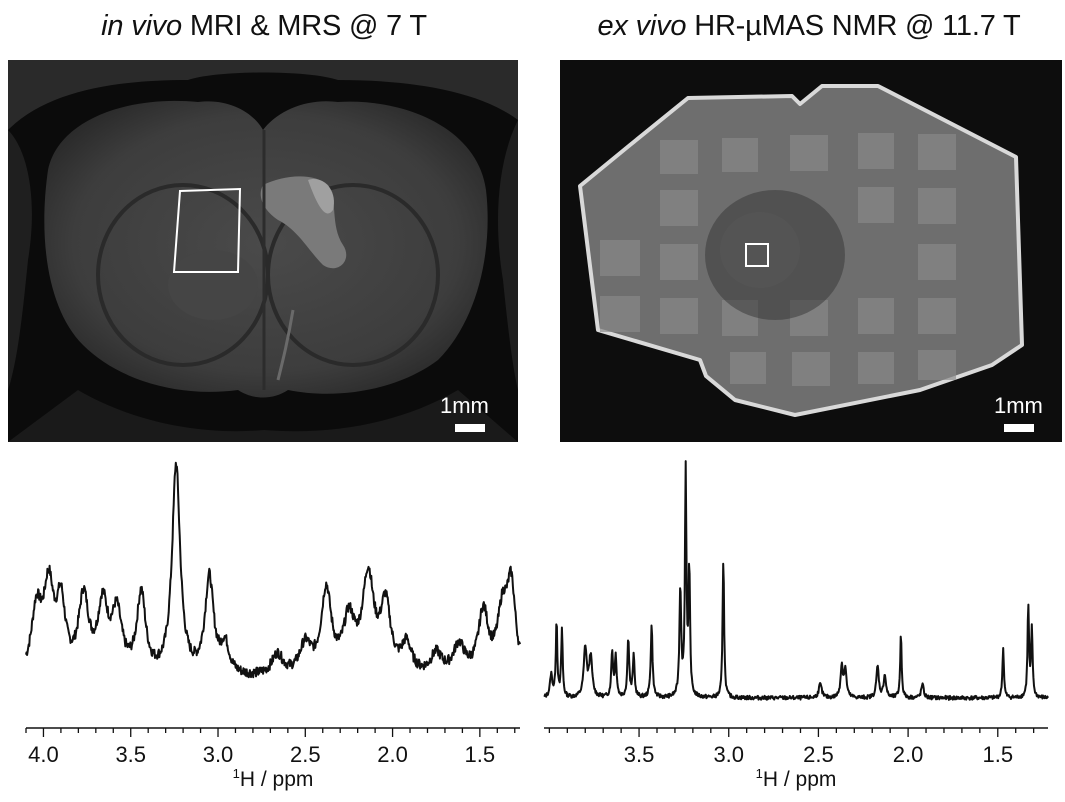 This screenshot has height=802, width=1065. What do you see at coordinates (273, 778) in the screenshot?
I see `in-vivo-x-axis-label: 1H / ppm` at bounding box center [273, 778].